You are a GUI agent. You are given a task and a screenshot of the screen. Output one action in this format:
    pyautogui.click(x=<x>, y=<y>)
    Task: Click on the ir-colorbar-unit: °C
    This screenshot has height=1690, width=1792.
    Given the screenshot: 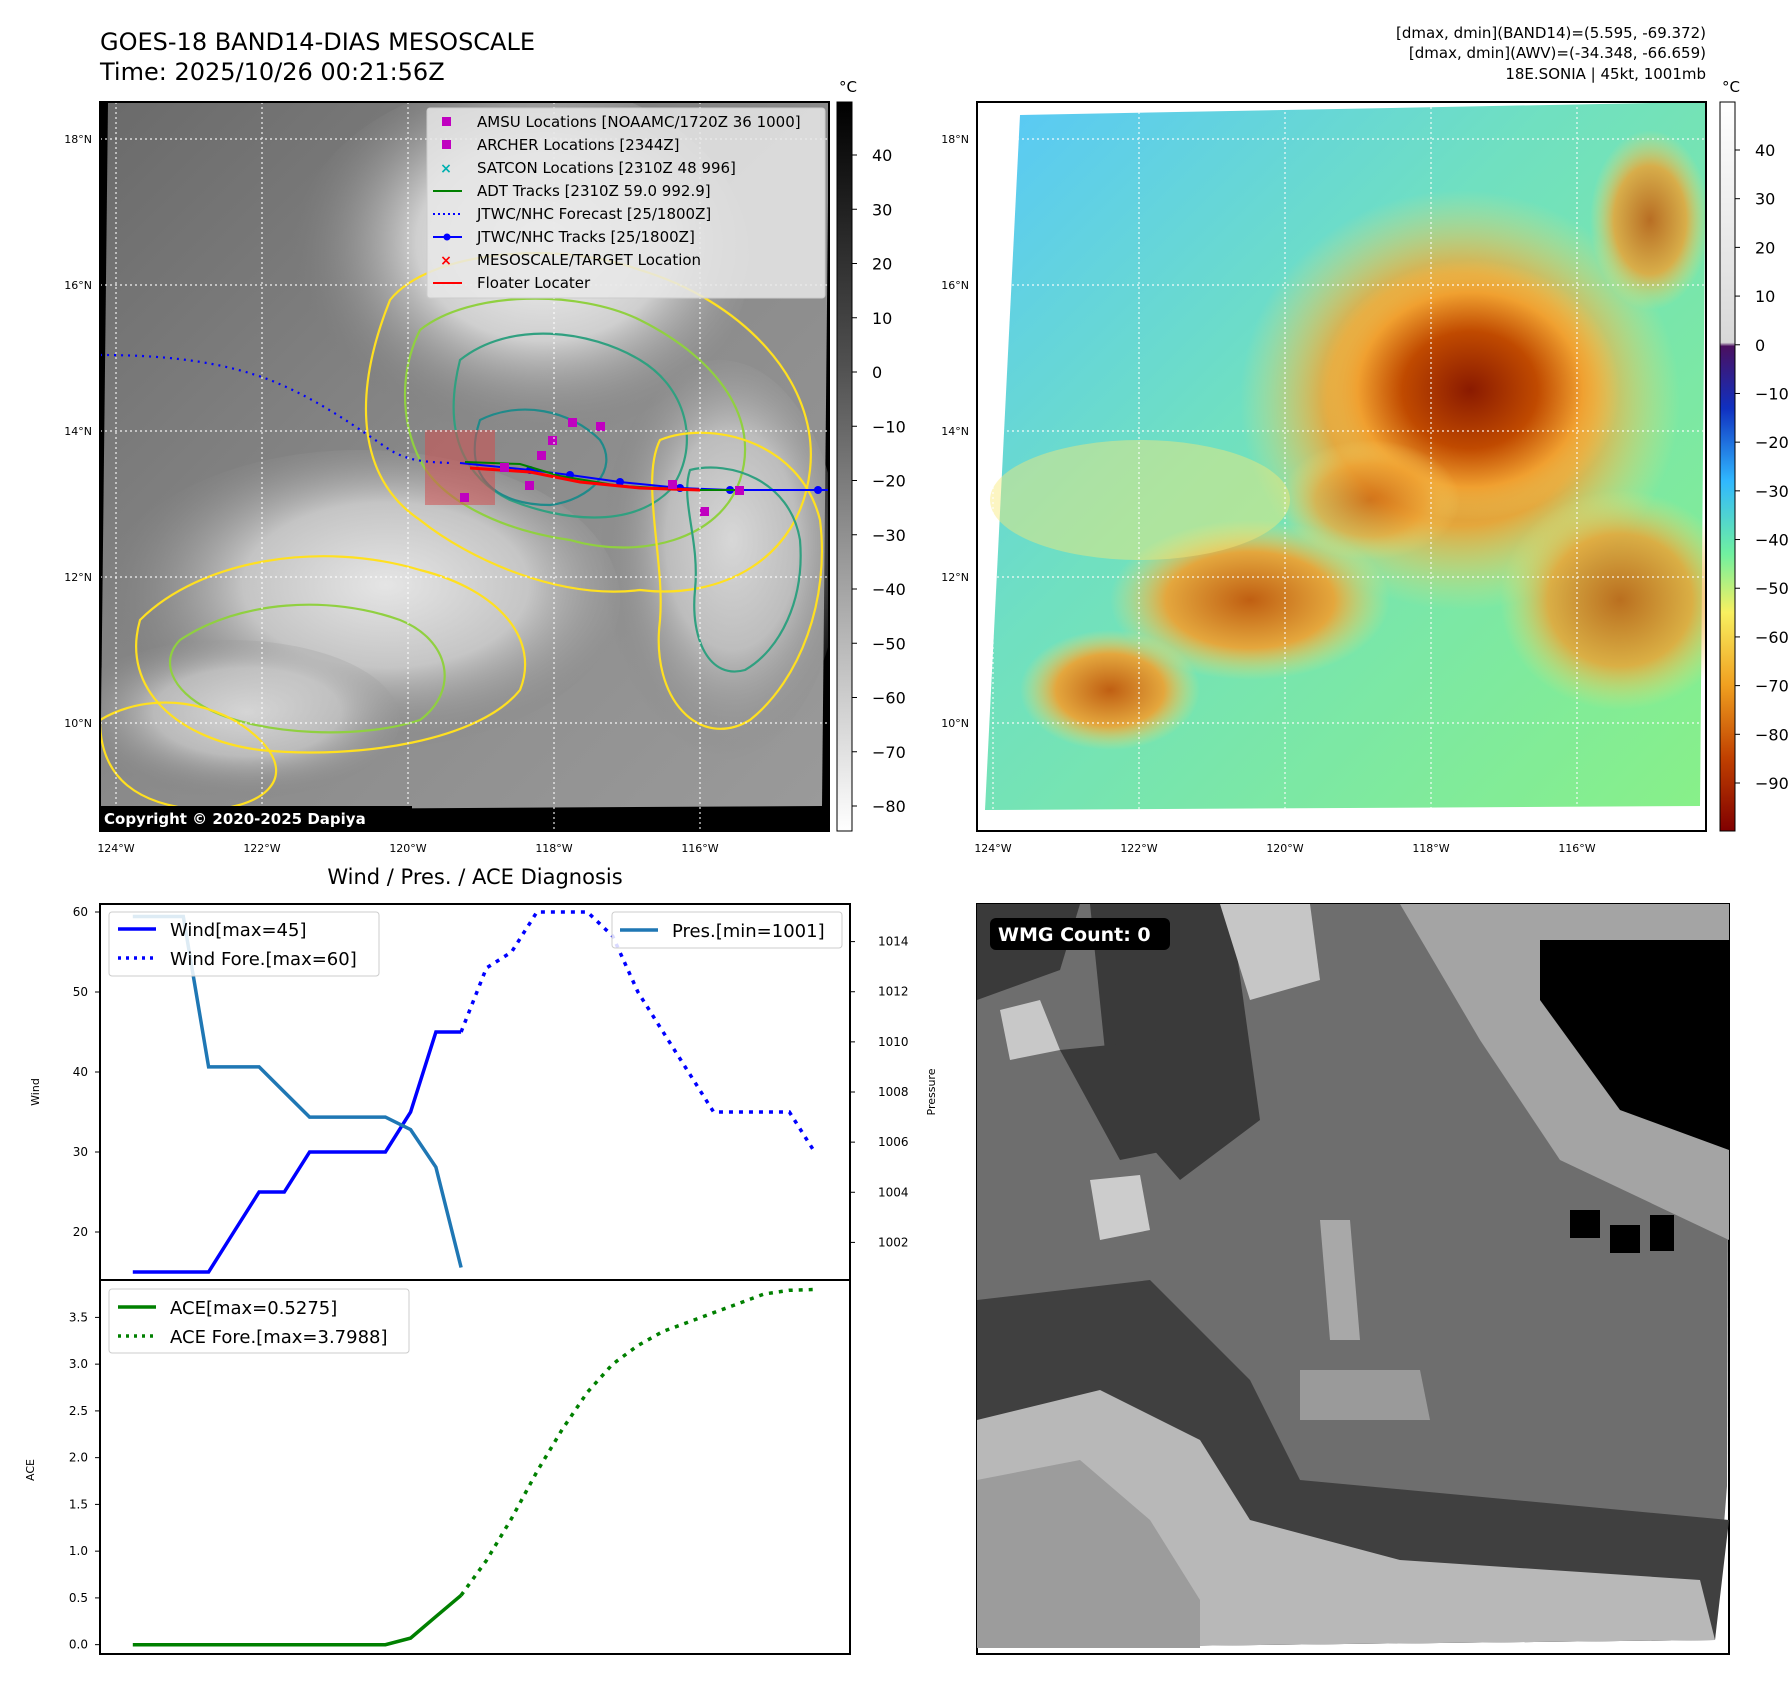 What is the action you would take?
    pyautogui.click(x=848, y=87)
    